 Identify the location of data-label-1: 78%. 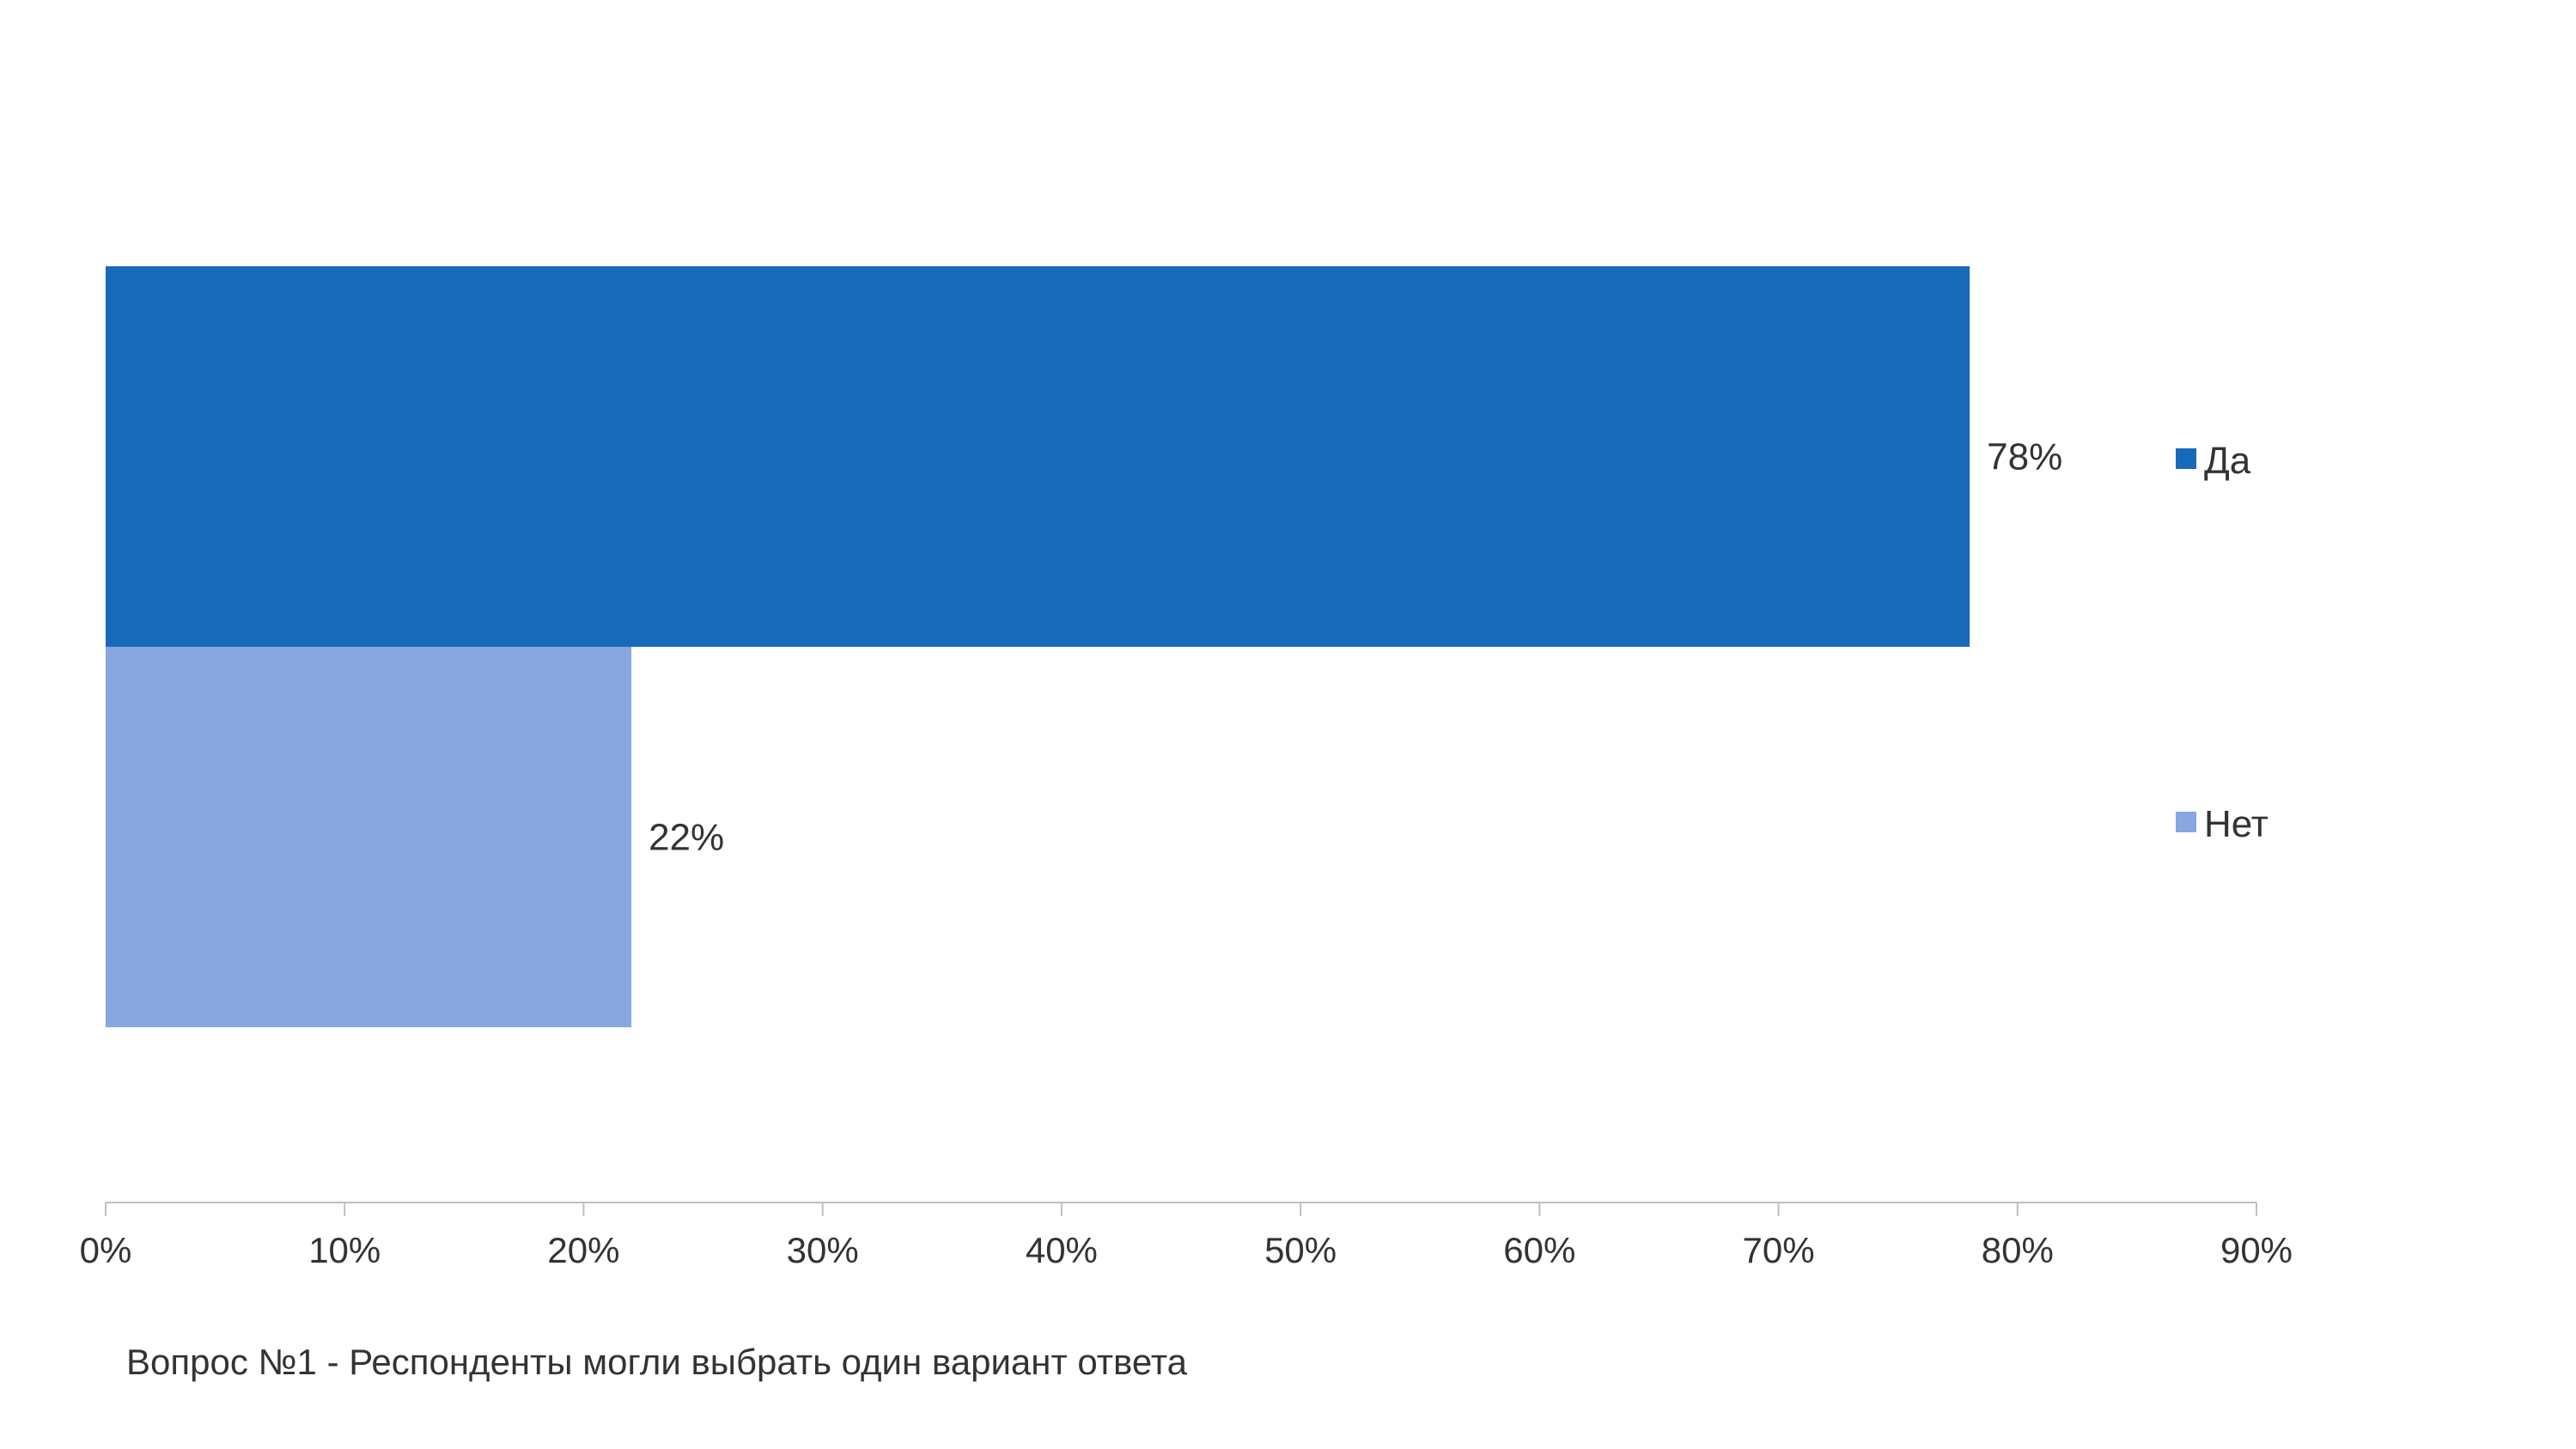
(2024, 457).